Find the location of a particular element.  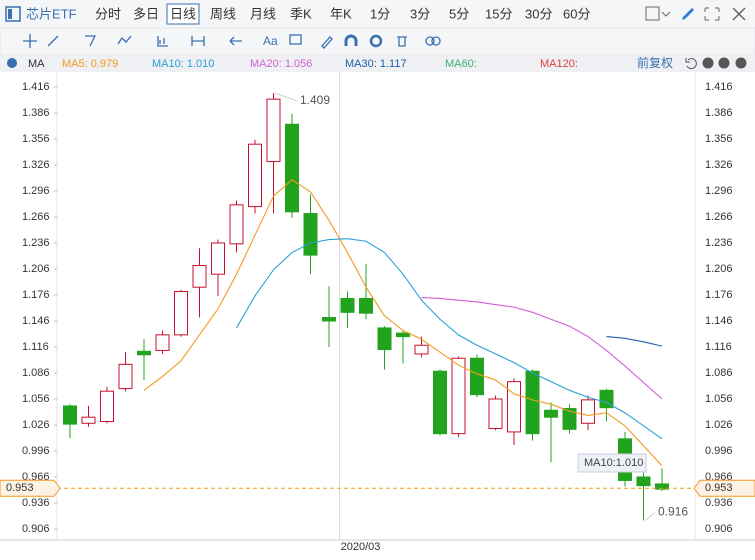

layout-icon-part is located at coordinates (10, 14).